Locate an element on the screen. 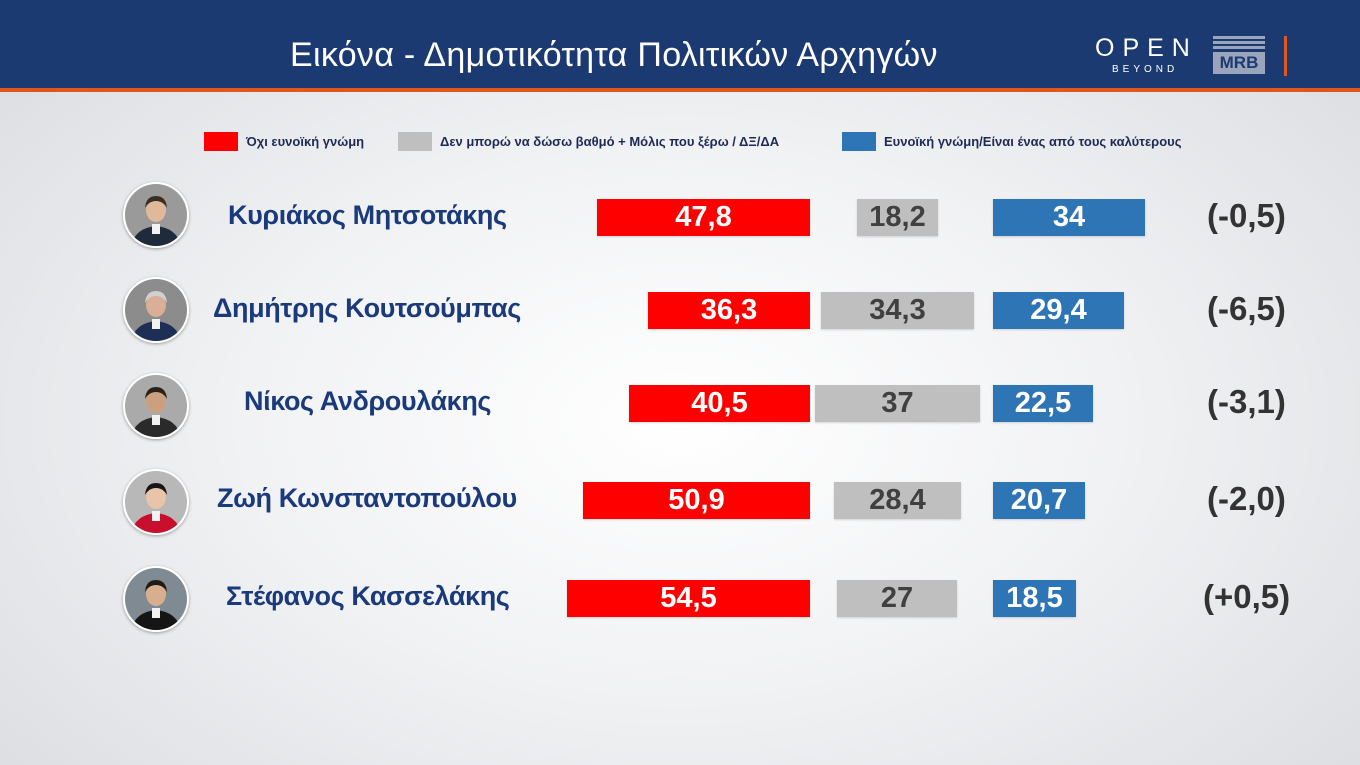 This screenshot has height=765, width=1360. legend-label-negative: Όχι ευνοϊκή γνώμη is located at coordinates (305, 141).